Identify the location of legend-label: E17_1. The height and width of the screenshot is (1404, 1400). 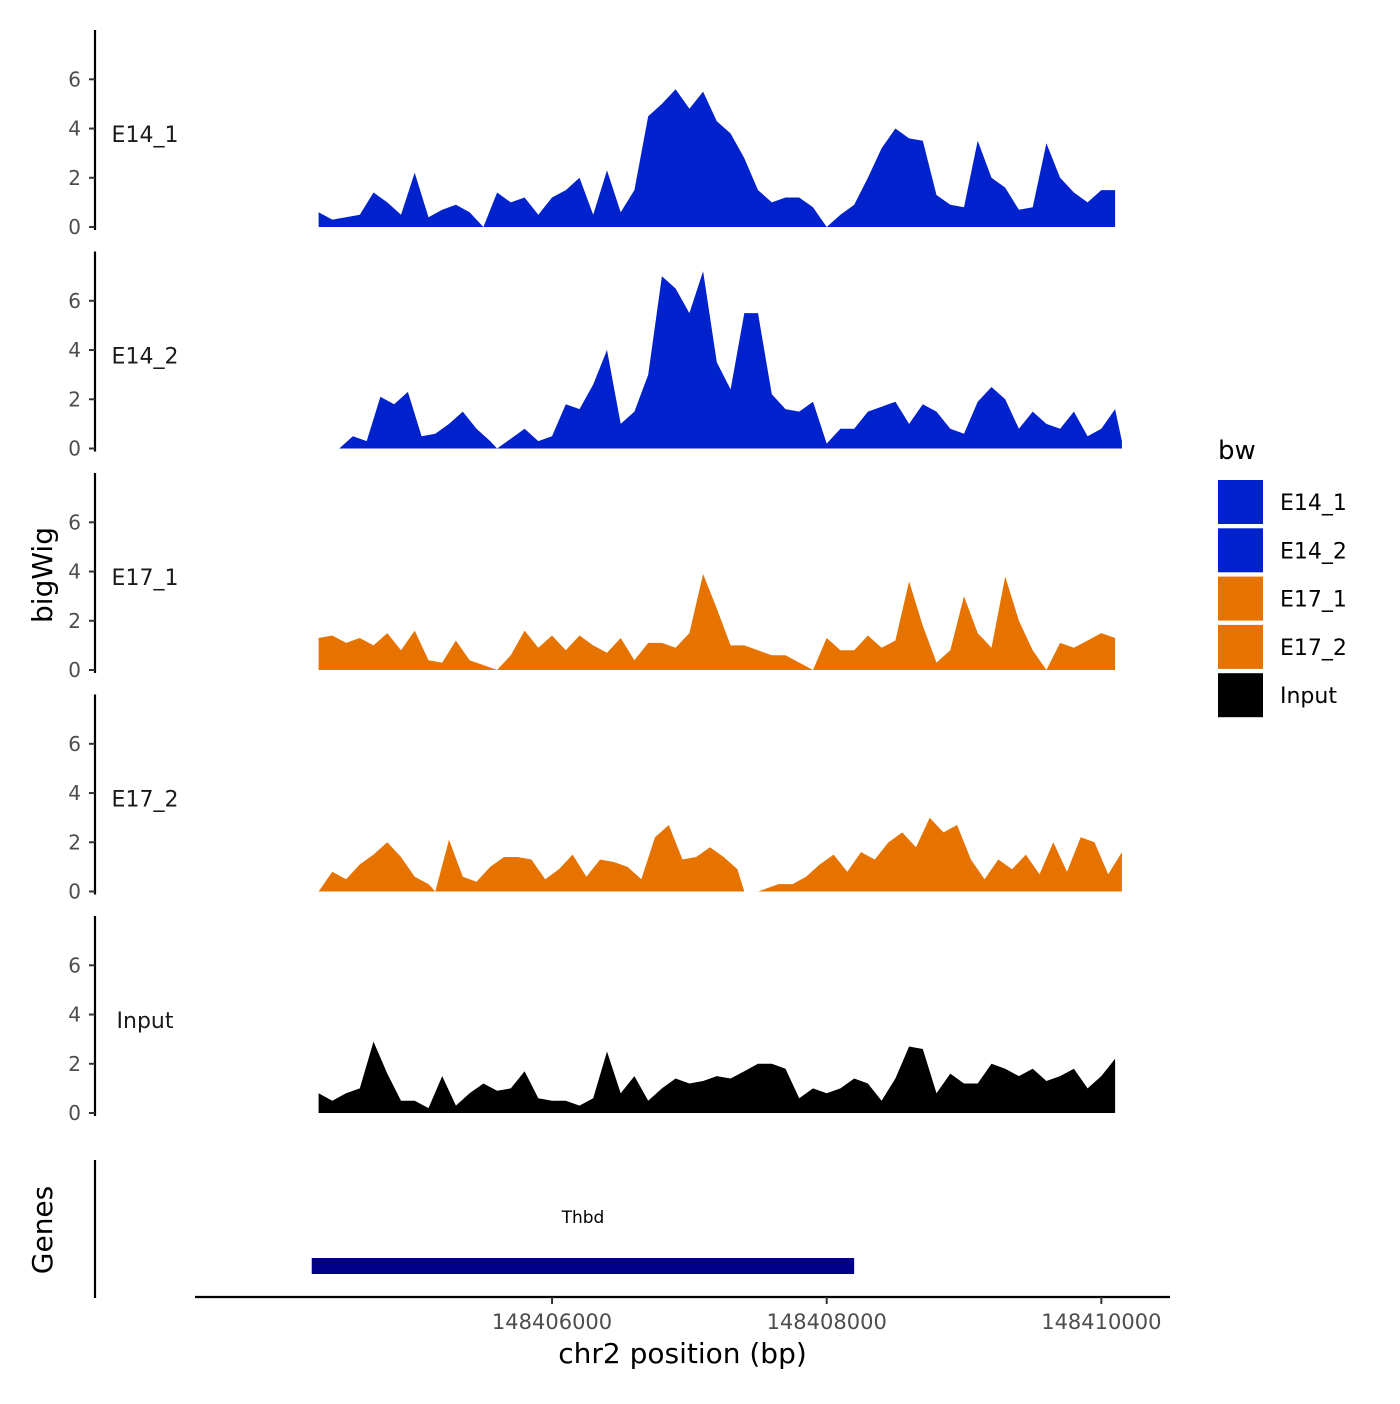
(1313, 600).